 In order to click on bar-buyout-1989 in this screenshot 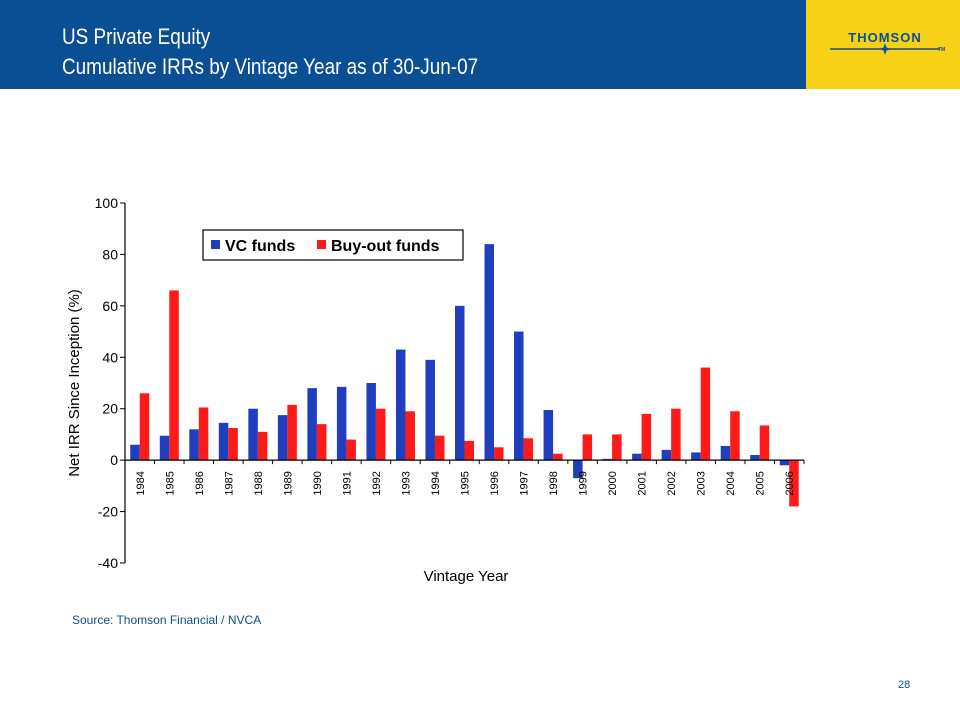, I will do `click(292, 432)`.